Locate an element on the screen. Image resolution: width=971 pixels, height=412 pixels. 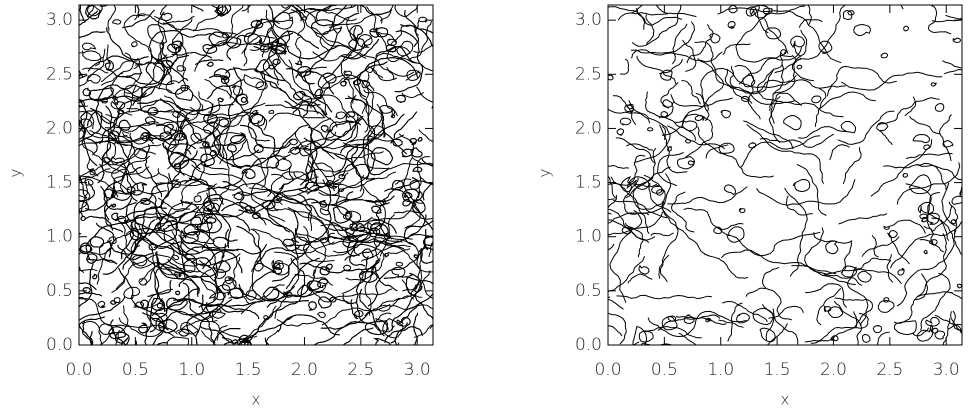
y-tick-label: 2.0 is located at coordinates (59, 128).